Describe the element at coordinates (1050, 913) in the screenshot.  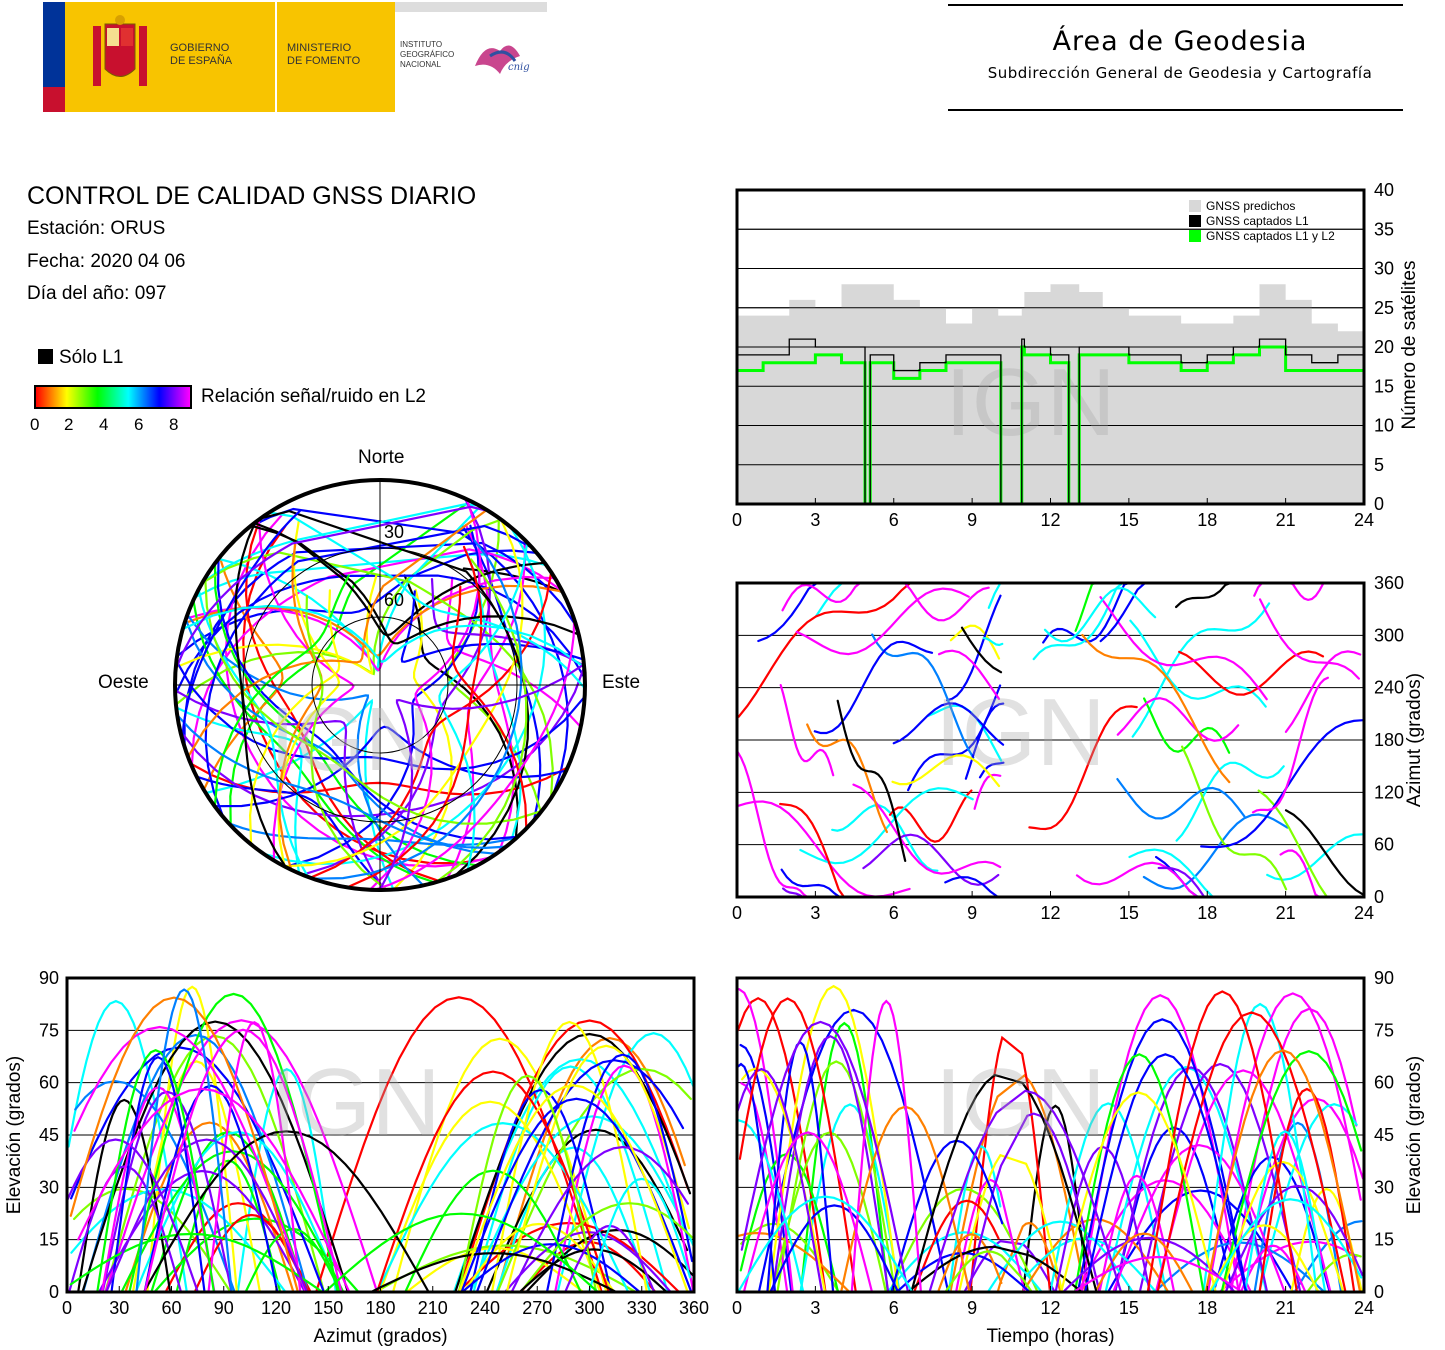
I see `x-tick-label: 12` at that location.